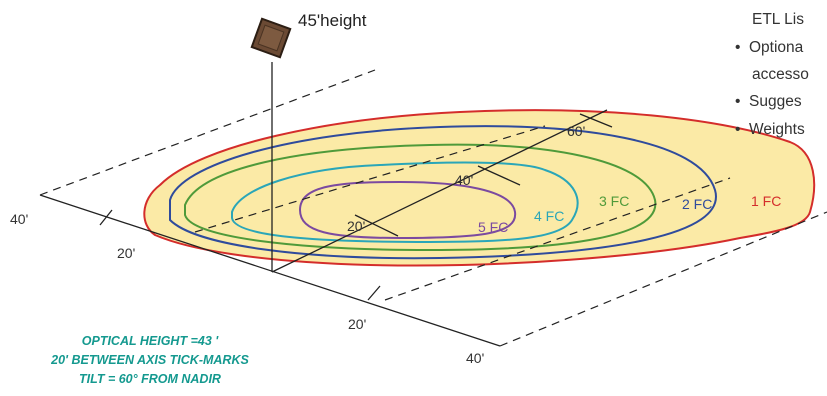 The width and height of the screenshot is (827, 396). What do you see at coordinates (777, 129) in the screenshot?
I see `side-line-5: Weights` at bounding box center [777, 129].